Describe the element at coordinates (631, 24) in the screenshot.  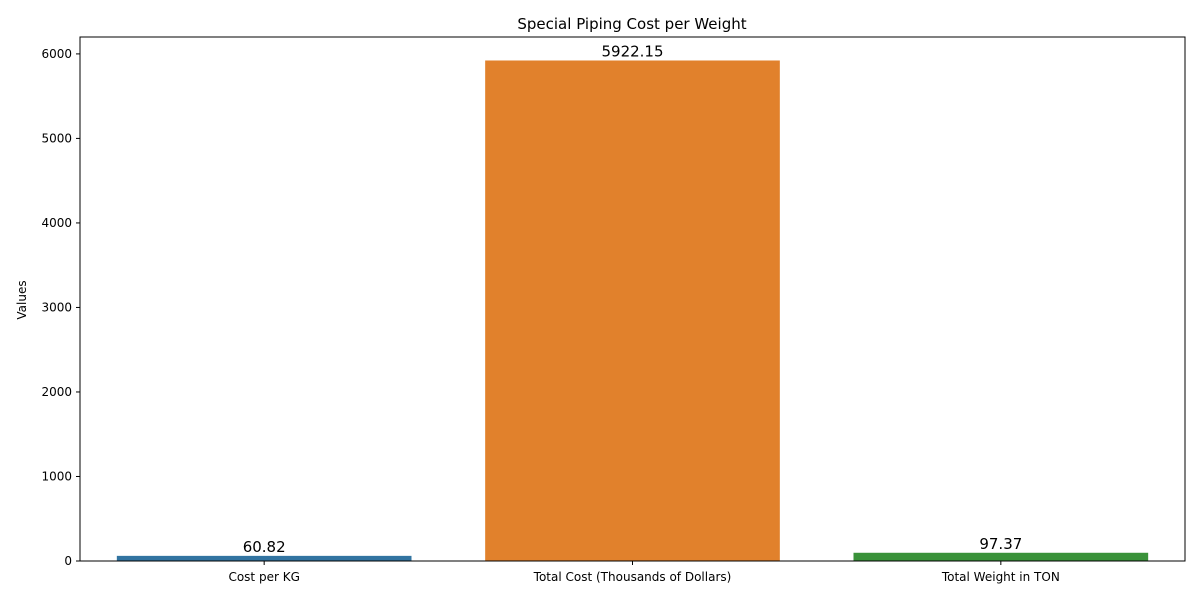
I see `chart-title: Special Piping Cost per Weight` at that location.